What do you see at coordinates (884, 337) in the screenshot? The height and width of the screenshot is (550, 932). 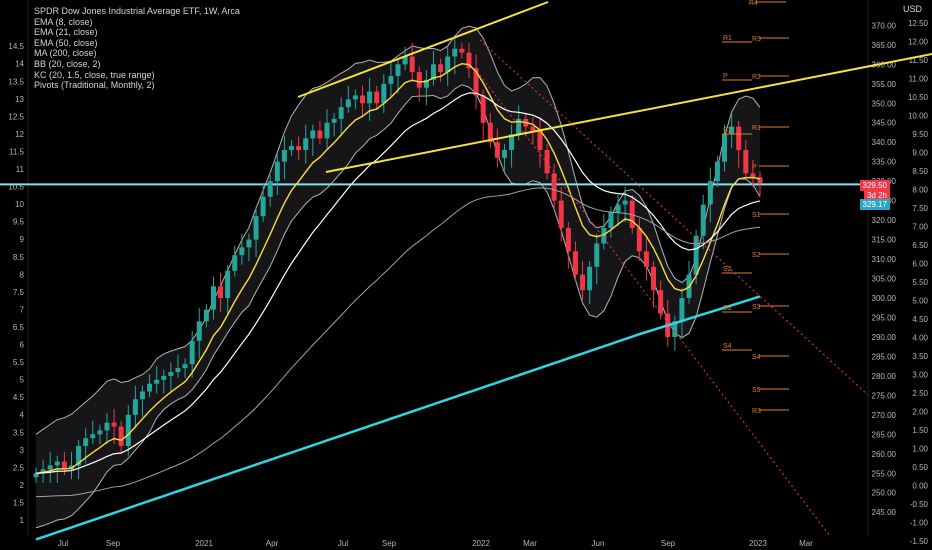 I see `price-tick-label: 290.00` at bounding box center [884, 337].